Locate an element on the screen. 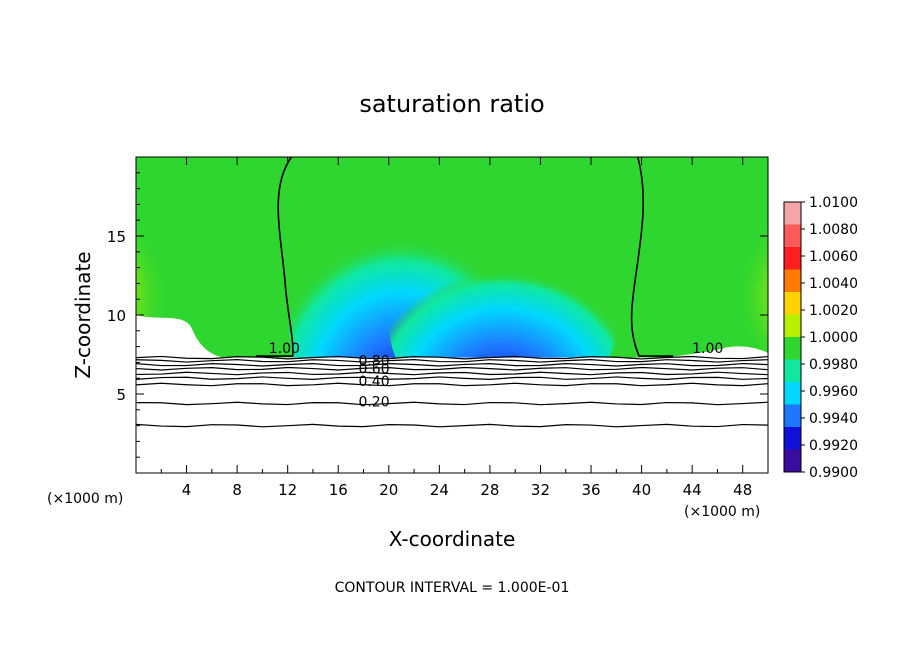 Image resolution: width=904 pixels, height=658 pixels. colorbar-label: 0.9940 is located at coordinates (833, 419).